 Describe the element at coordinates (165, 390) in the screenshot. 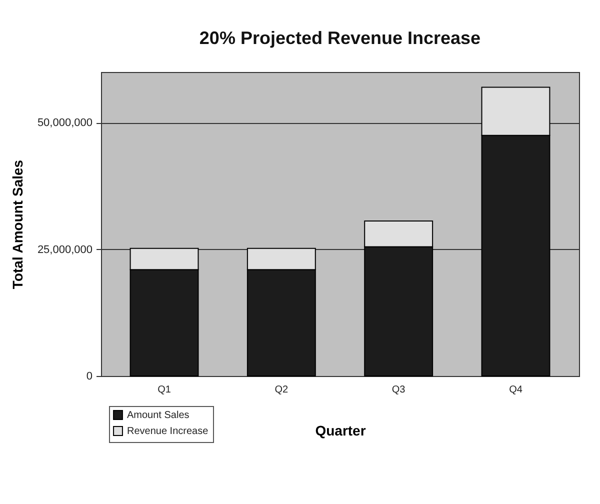

I see `x-tick-label: Q1` at that location.